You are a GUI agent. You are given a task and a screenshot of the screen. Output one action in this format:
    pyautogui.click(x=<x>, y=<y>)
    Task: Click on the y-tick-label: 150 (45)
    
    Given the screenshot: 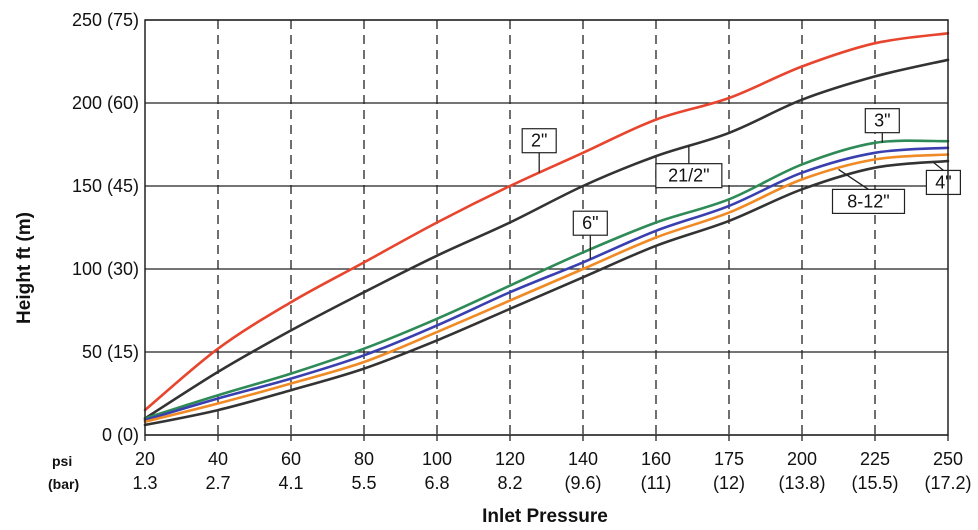 What is the action you would take?
    pyautogui.click(x=105, y=186)
    